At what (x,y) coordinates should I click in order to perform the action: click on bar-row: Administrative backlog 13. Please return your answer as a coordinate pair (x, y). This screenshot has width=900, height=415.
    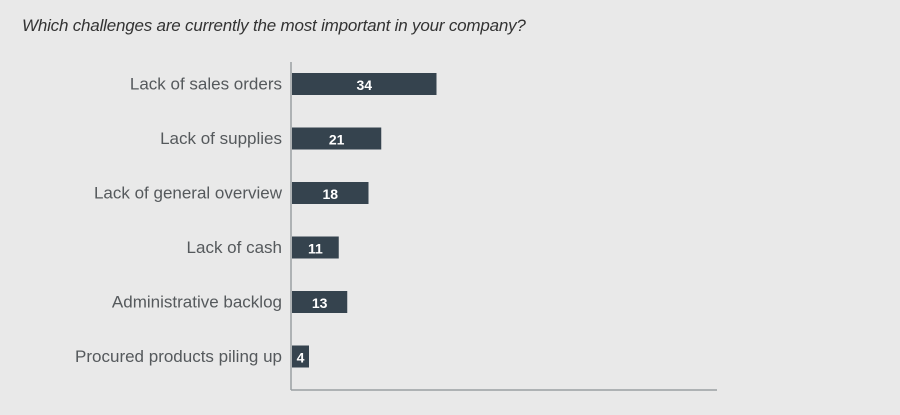
    Looking at the image, I should click on (230, 302).